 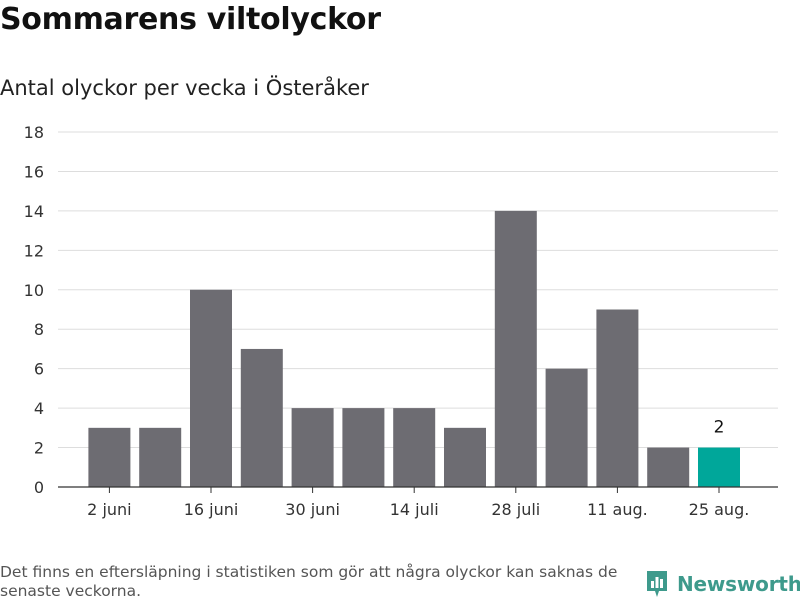 What do you see at coordinates (34, 171) in the screenshot?
I see `y-tick-label: 16` at bounding box center [34, 171].